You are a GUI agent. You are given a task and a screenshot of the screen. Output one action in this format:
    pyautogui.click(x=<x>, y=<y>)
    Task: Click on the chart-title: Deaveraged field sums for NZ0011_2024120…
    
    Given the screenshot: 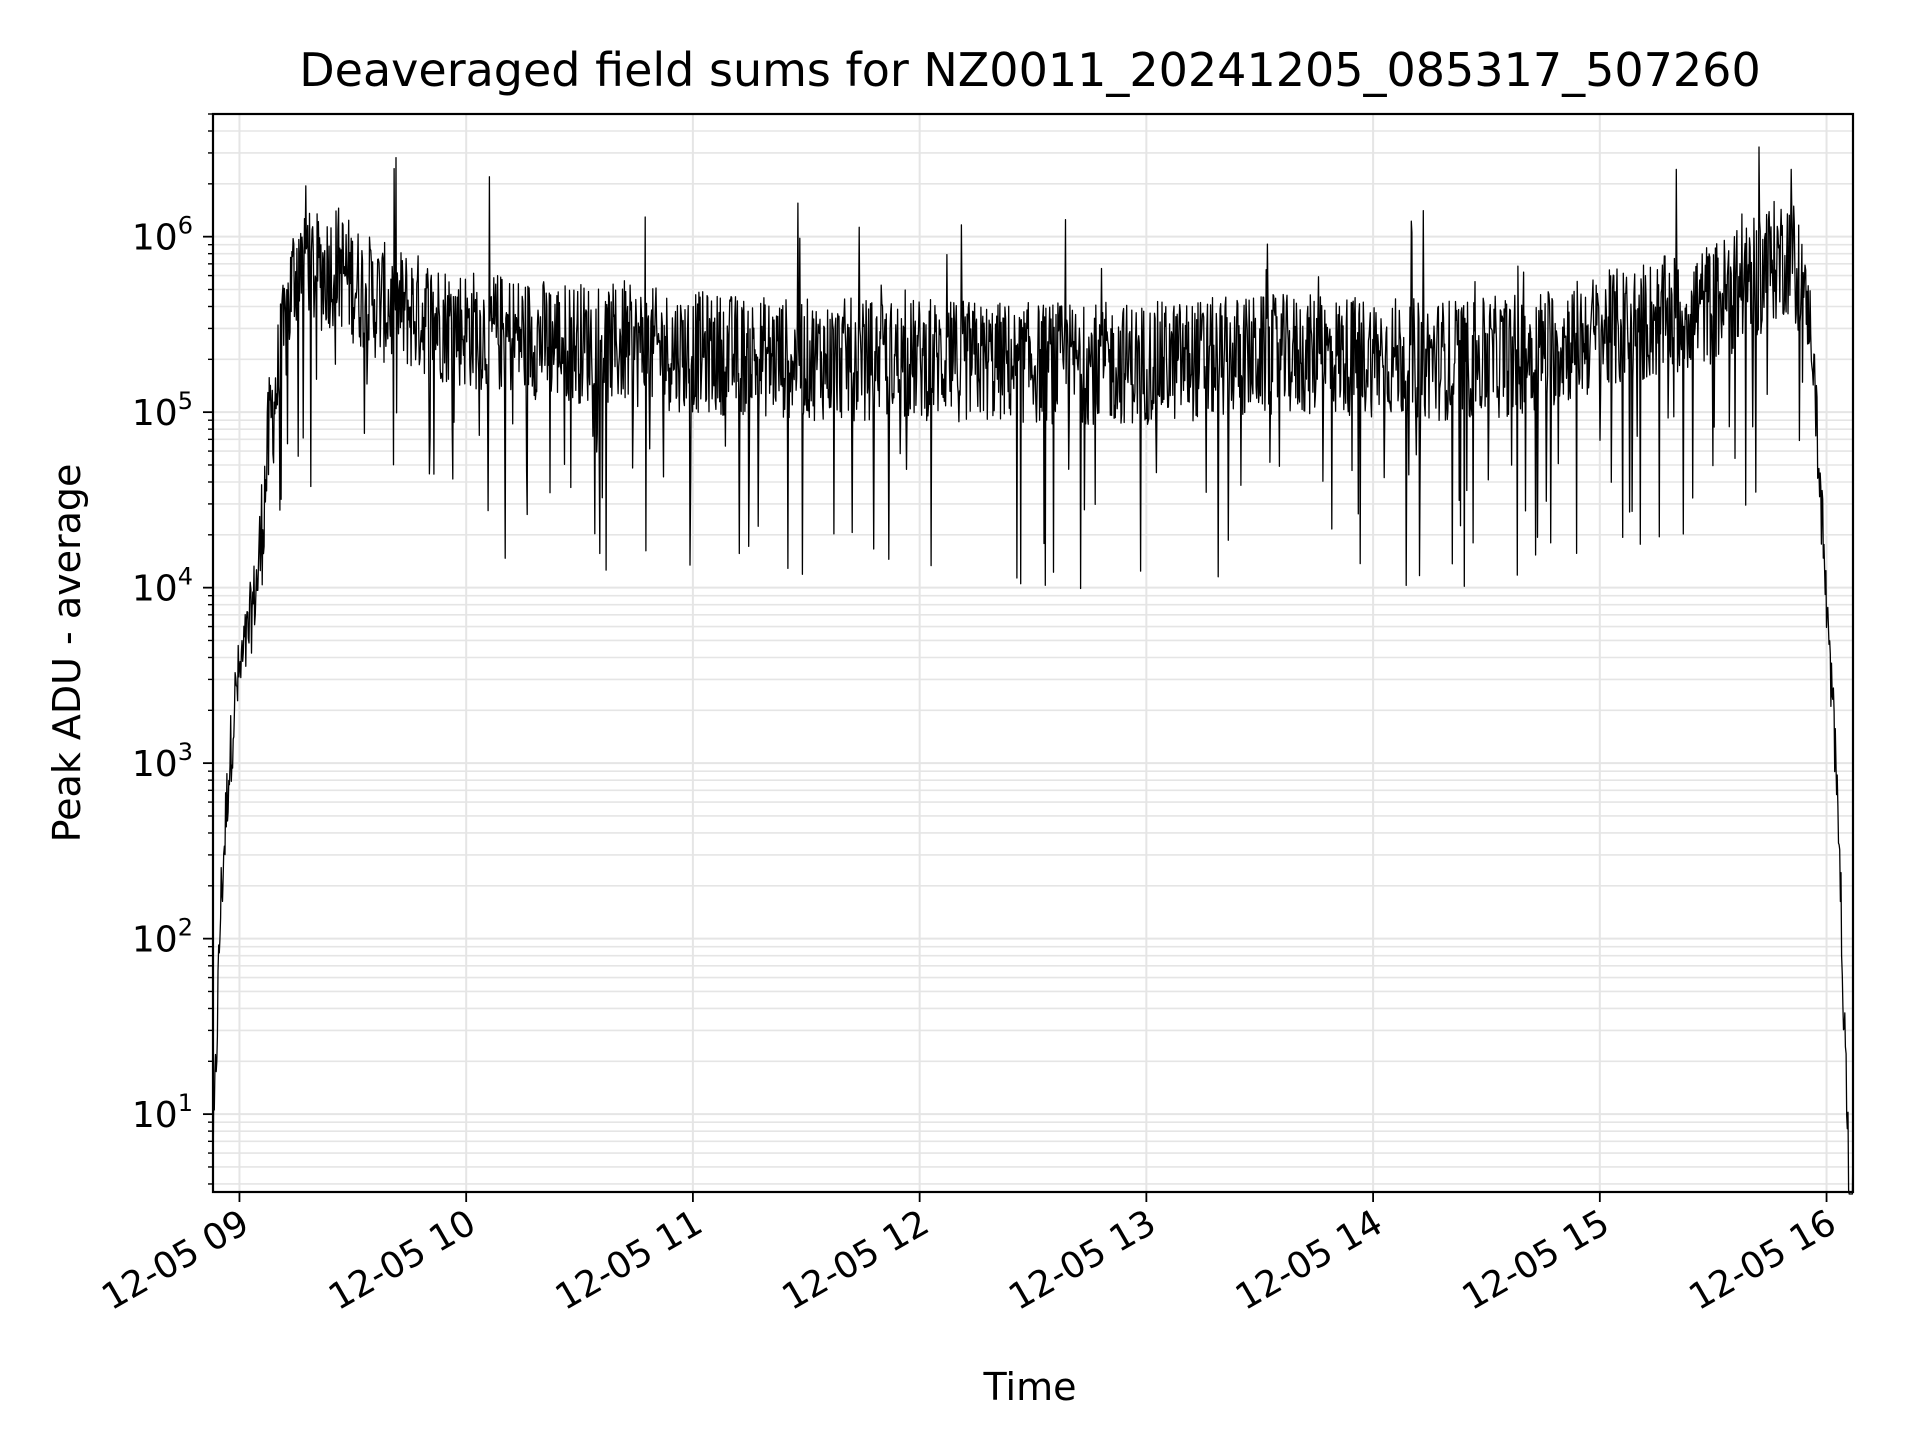 What is the action you would take?
    pyautogui.click(x=1029, y=70)
    